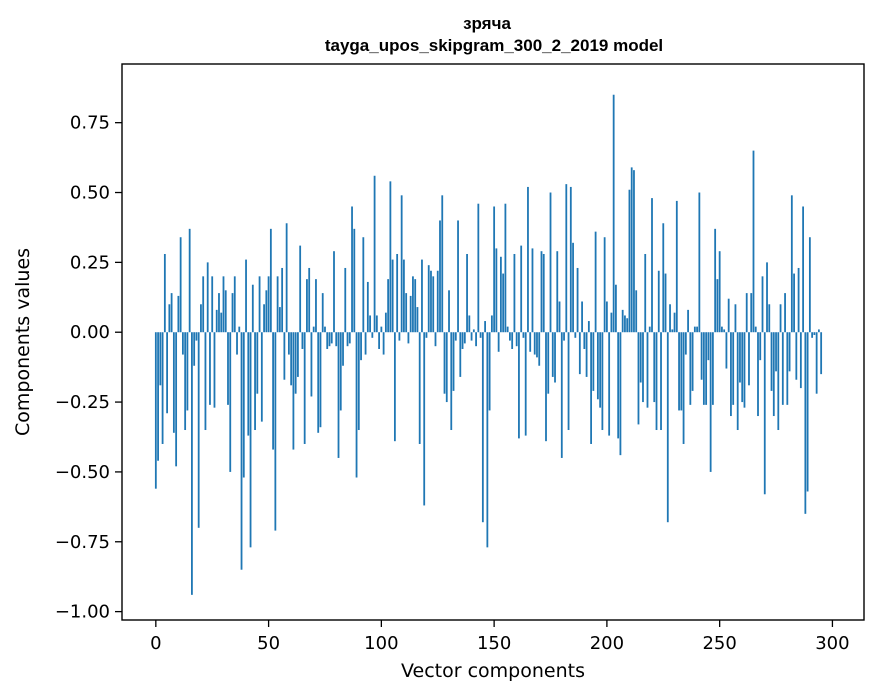 This screenshot has width=880, height=696. Describe the element at coordinates (719, 643) in the screenshot. I see `x-tick-label: 250` at that location.